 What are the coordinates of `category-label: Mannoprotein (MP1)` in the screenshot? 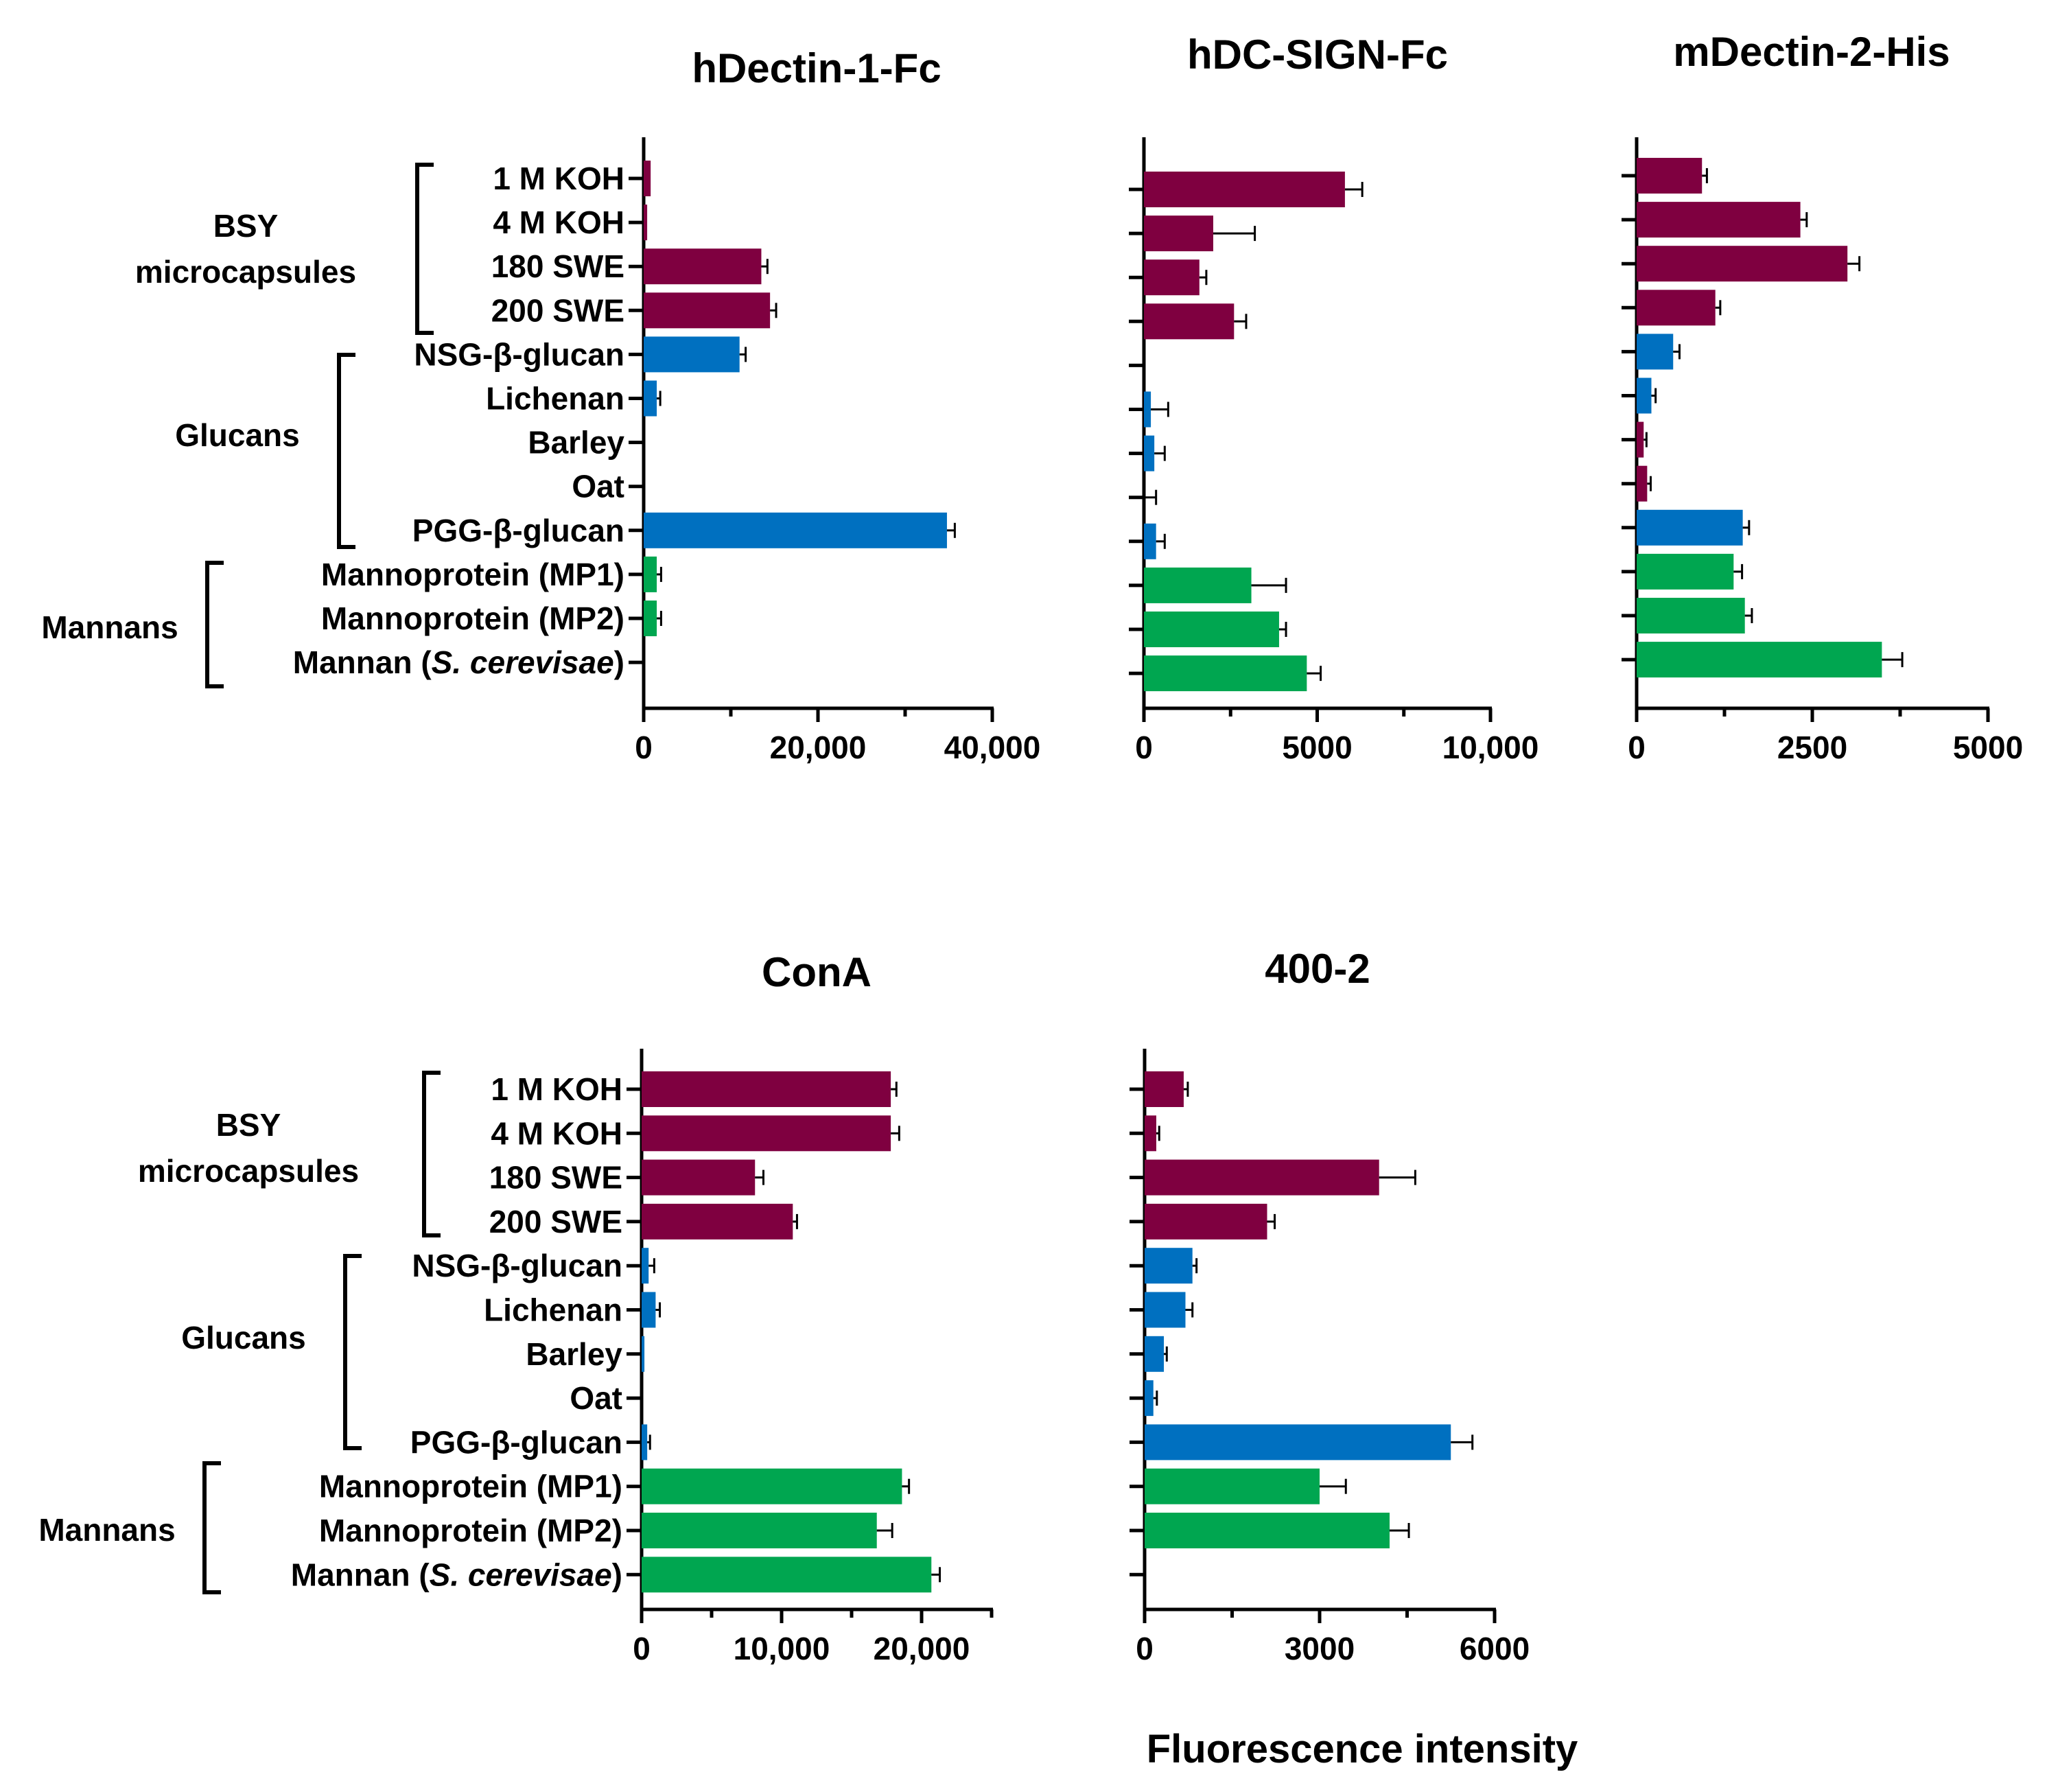 It's located at (471, 1486).